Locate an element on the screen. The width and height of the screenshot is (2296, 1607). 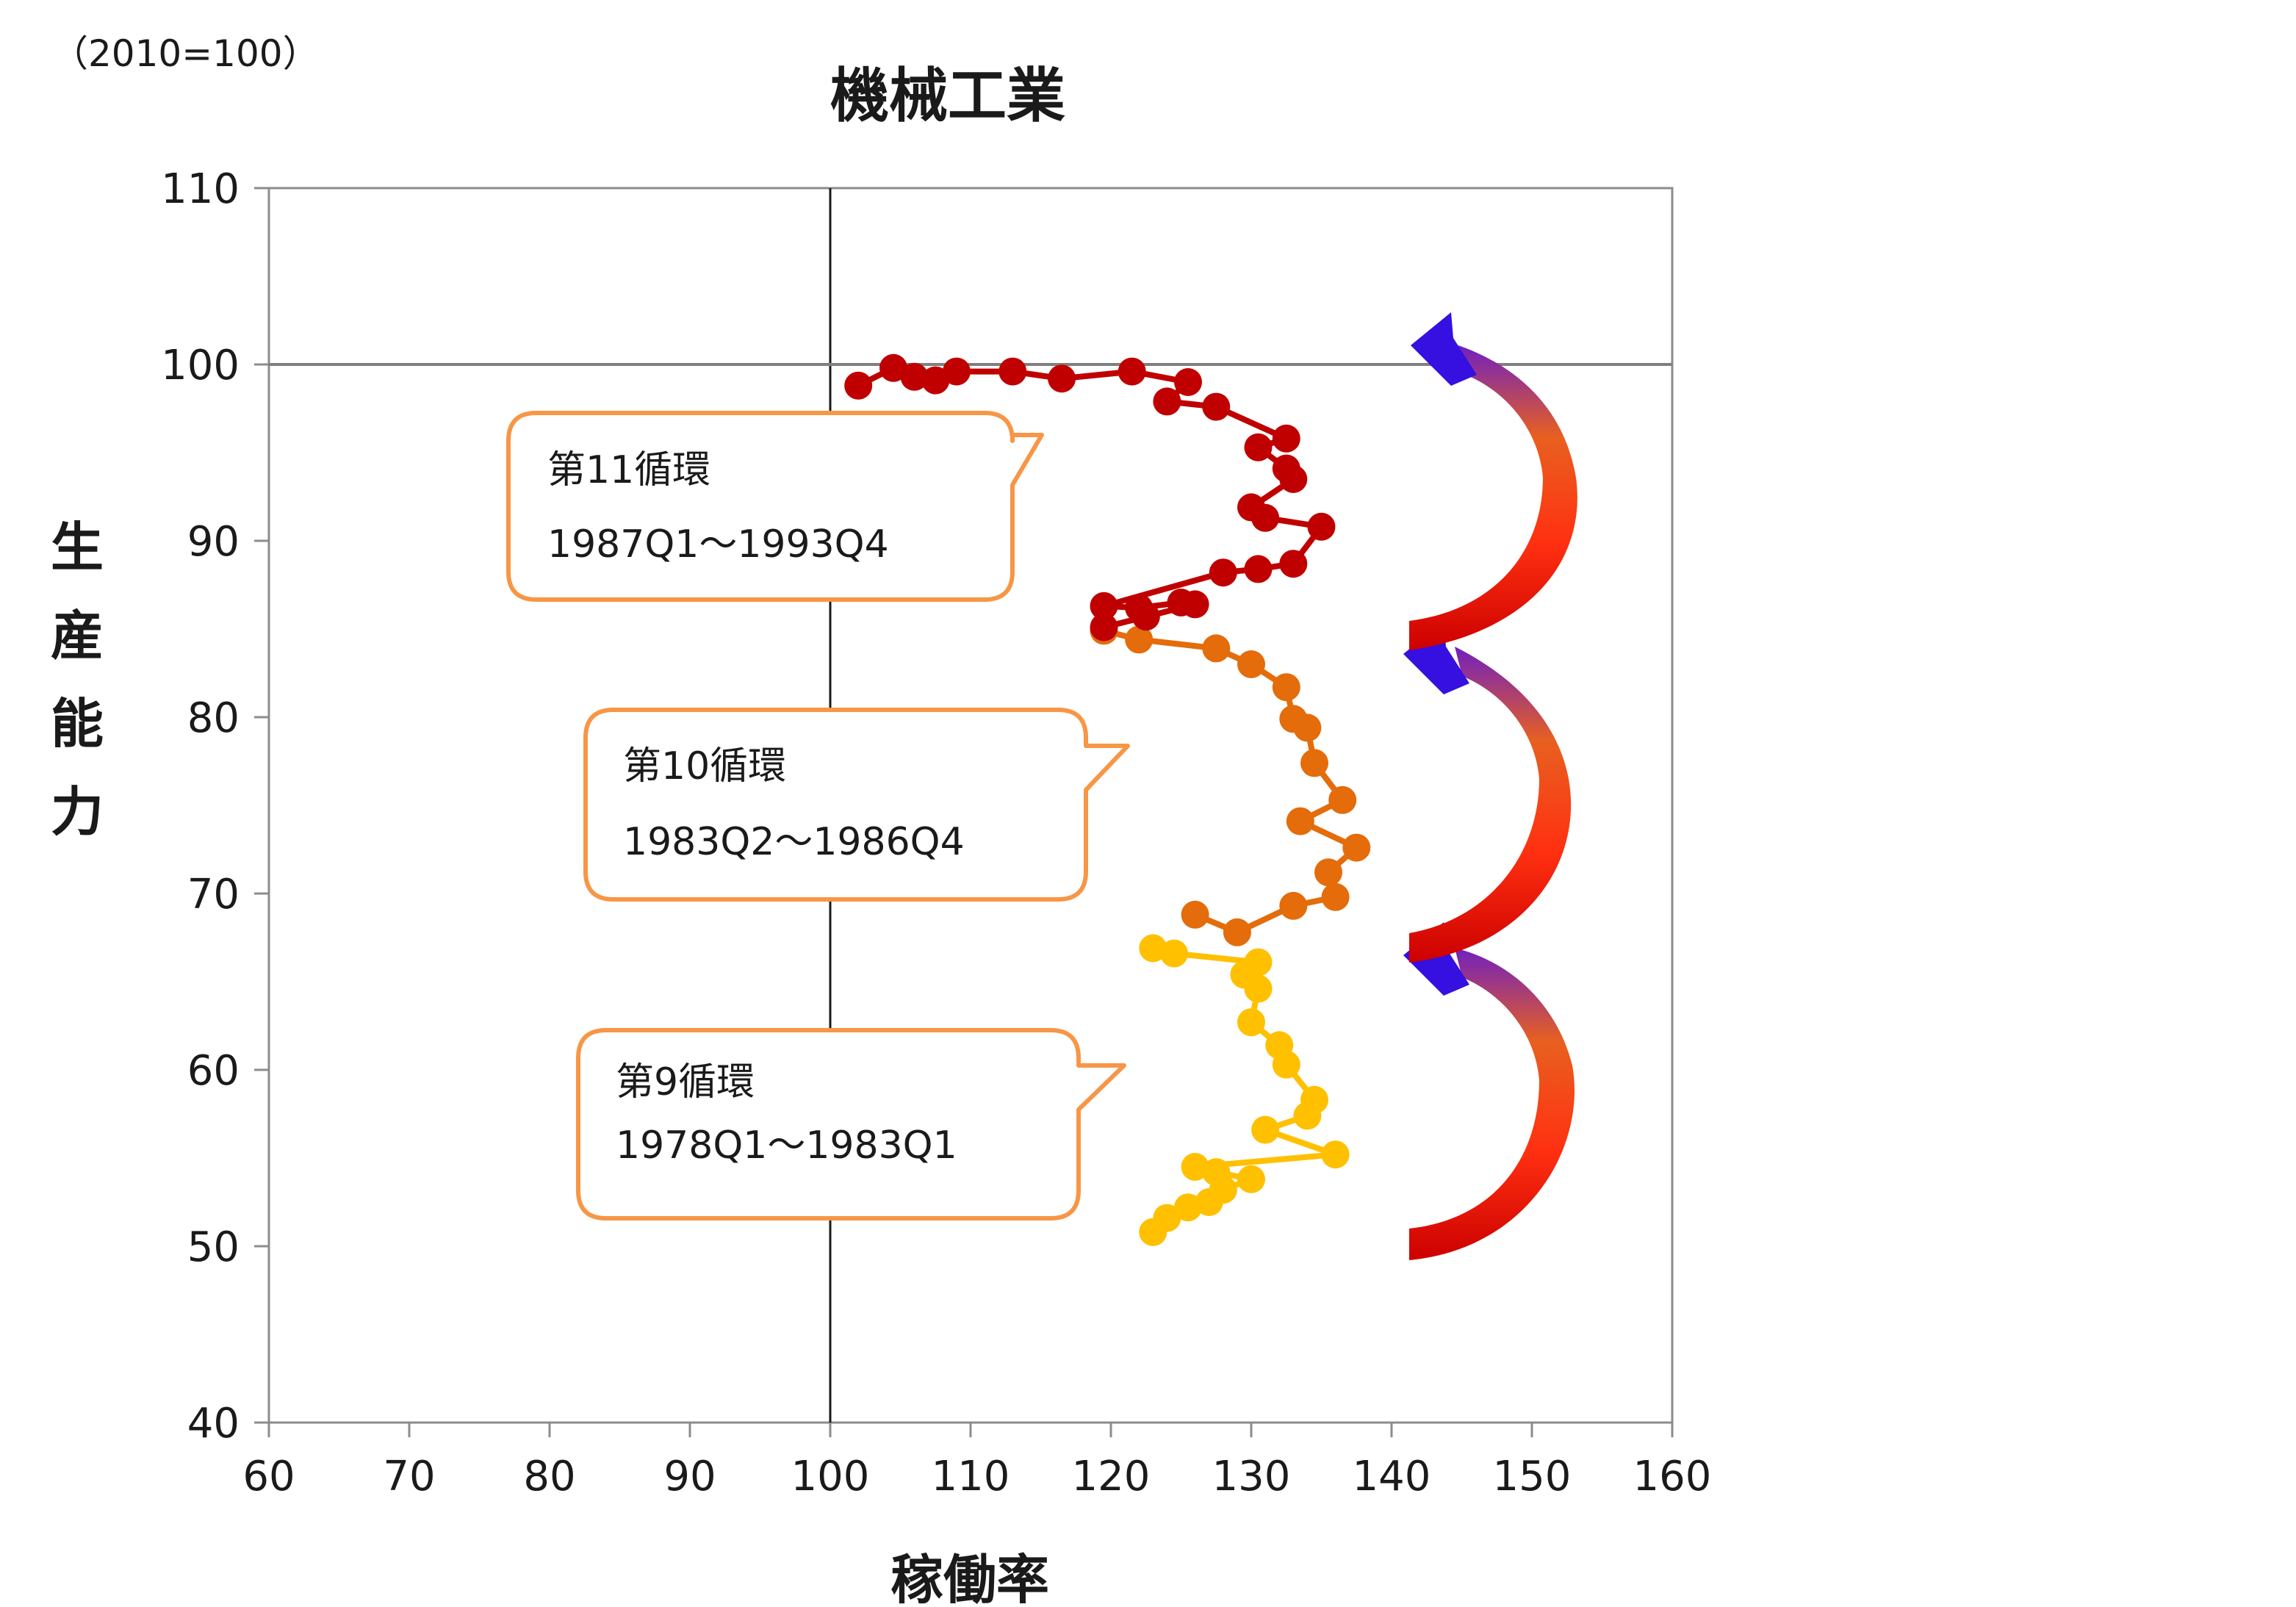
callout-cycle-10: 第10循環 1983Q2～1986Q4 is located at coordinates (856, 805).